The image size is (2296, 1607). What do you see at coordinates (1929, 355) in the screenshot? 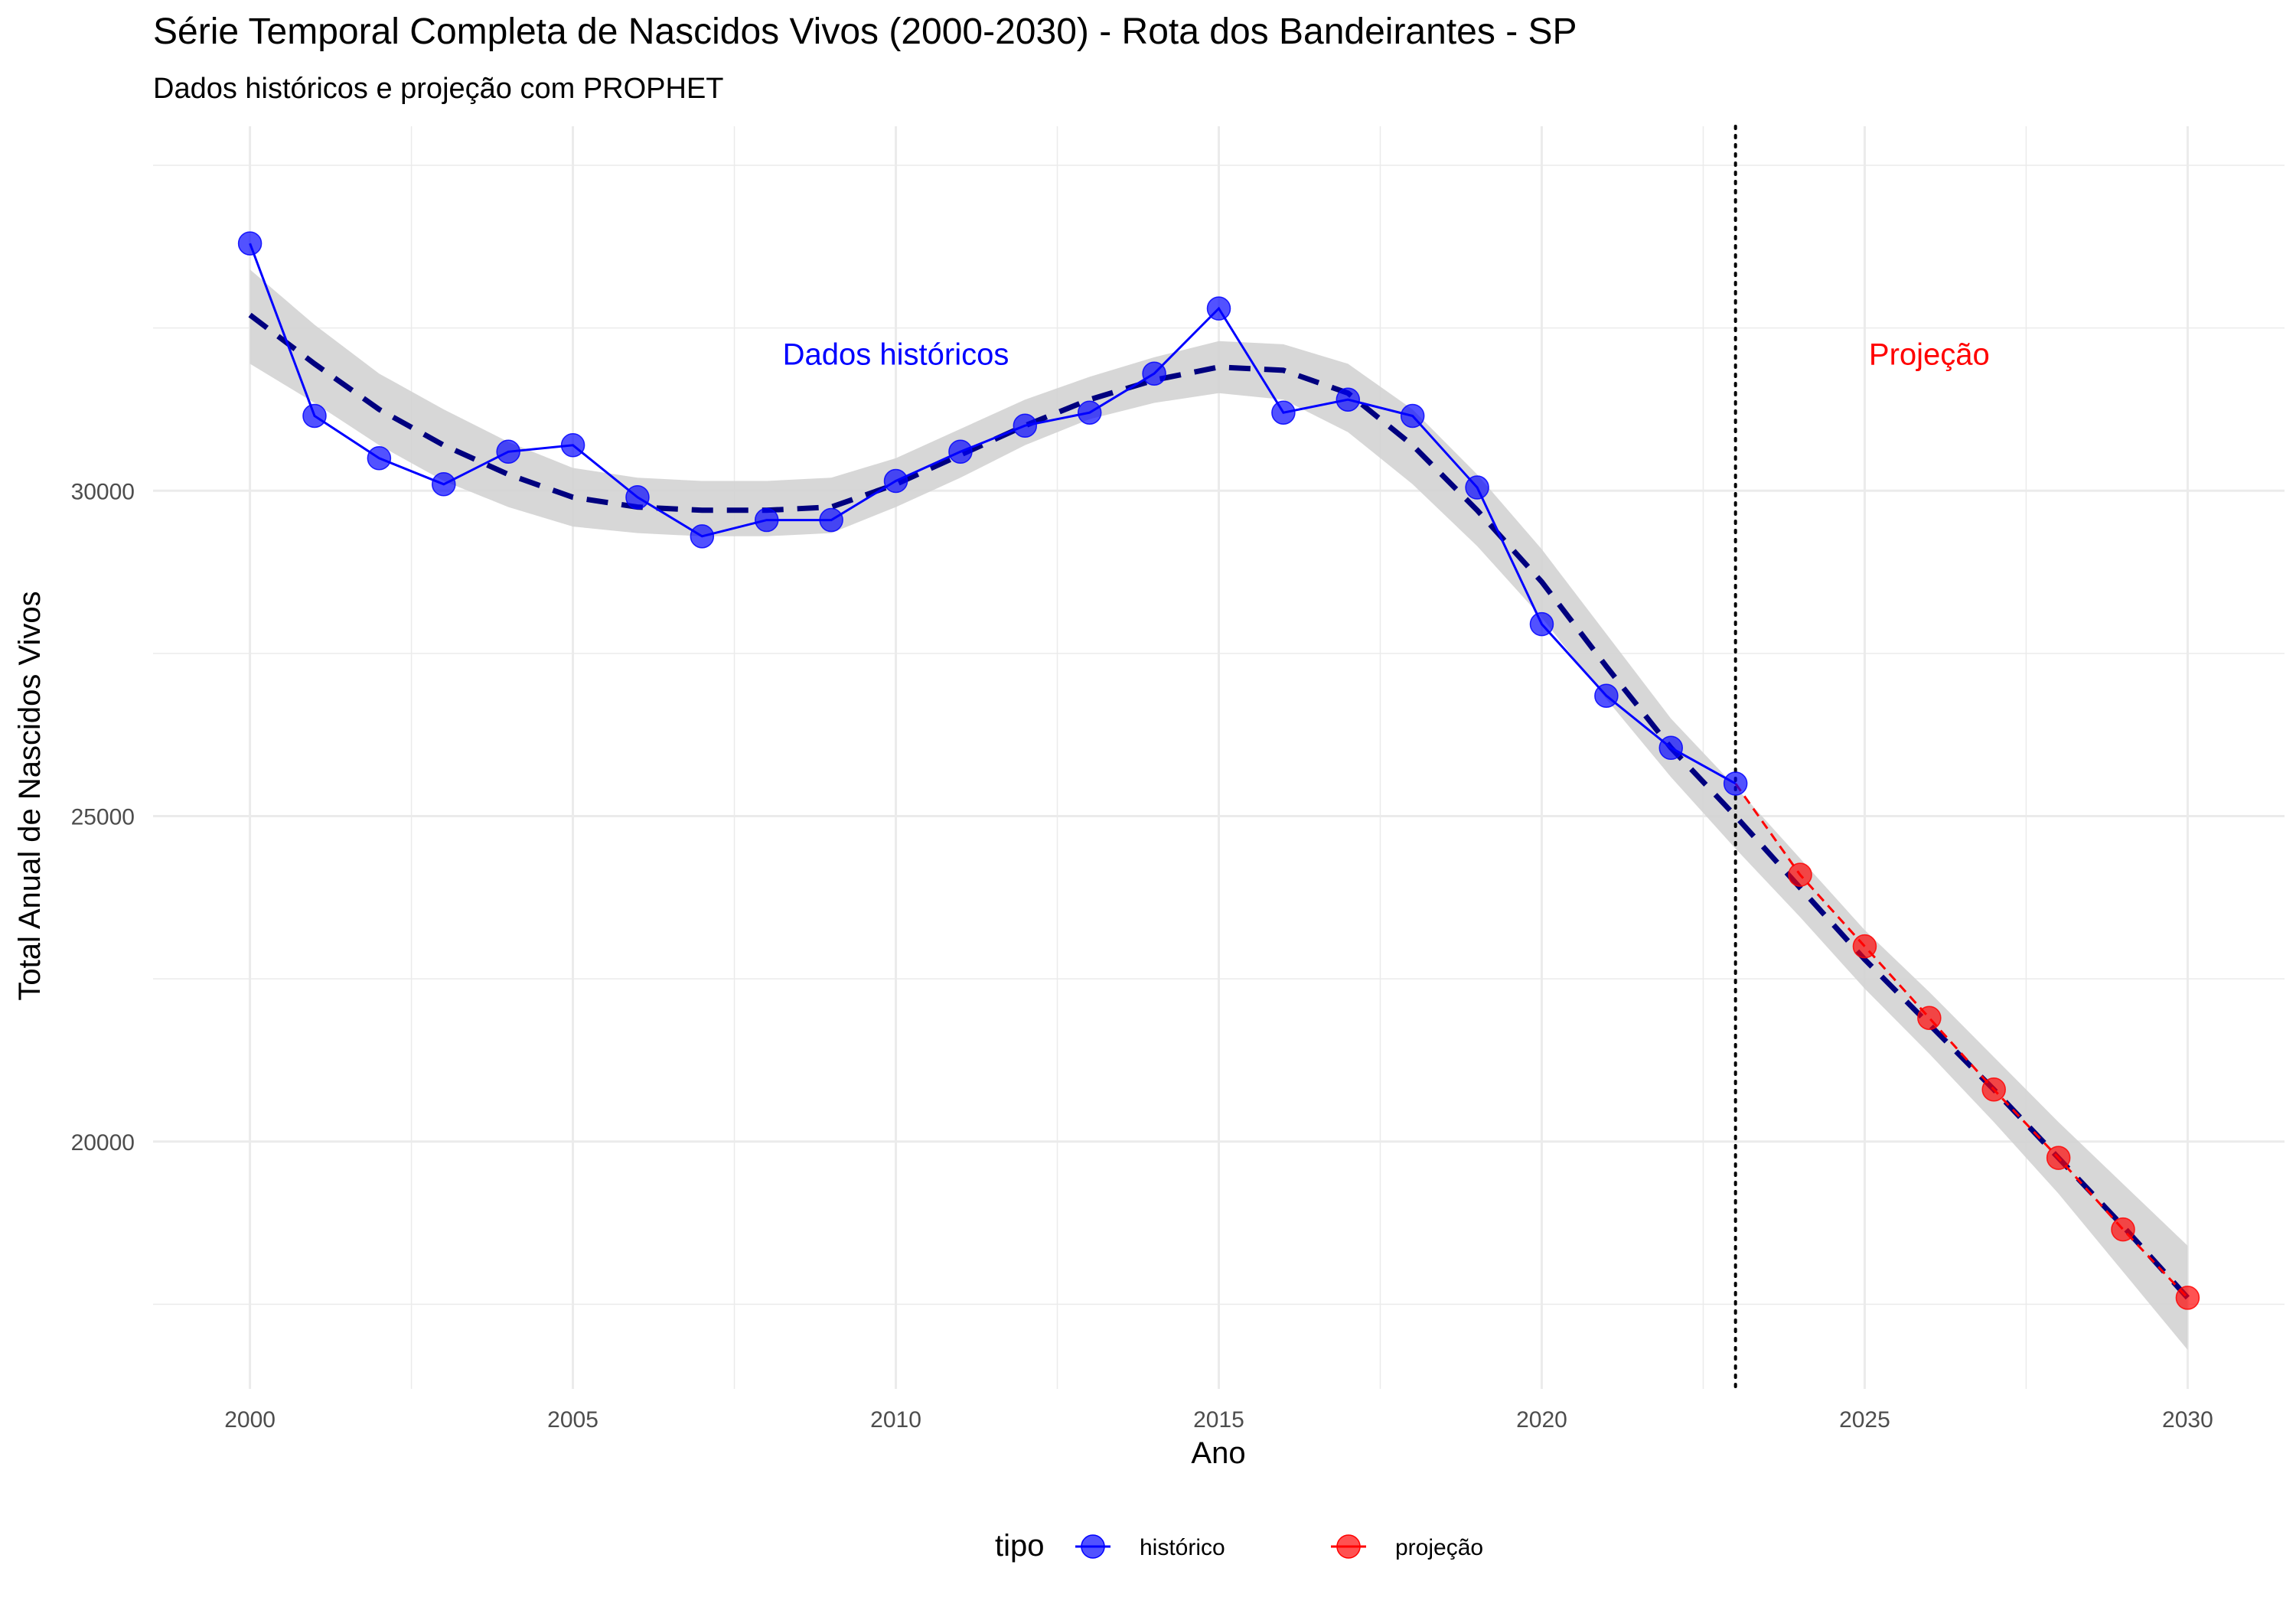
I see `annotation-label: Projeção` at bounding box center [1929, 355].